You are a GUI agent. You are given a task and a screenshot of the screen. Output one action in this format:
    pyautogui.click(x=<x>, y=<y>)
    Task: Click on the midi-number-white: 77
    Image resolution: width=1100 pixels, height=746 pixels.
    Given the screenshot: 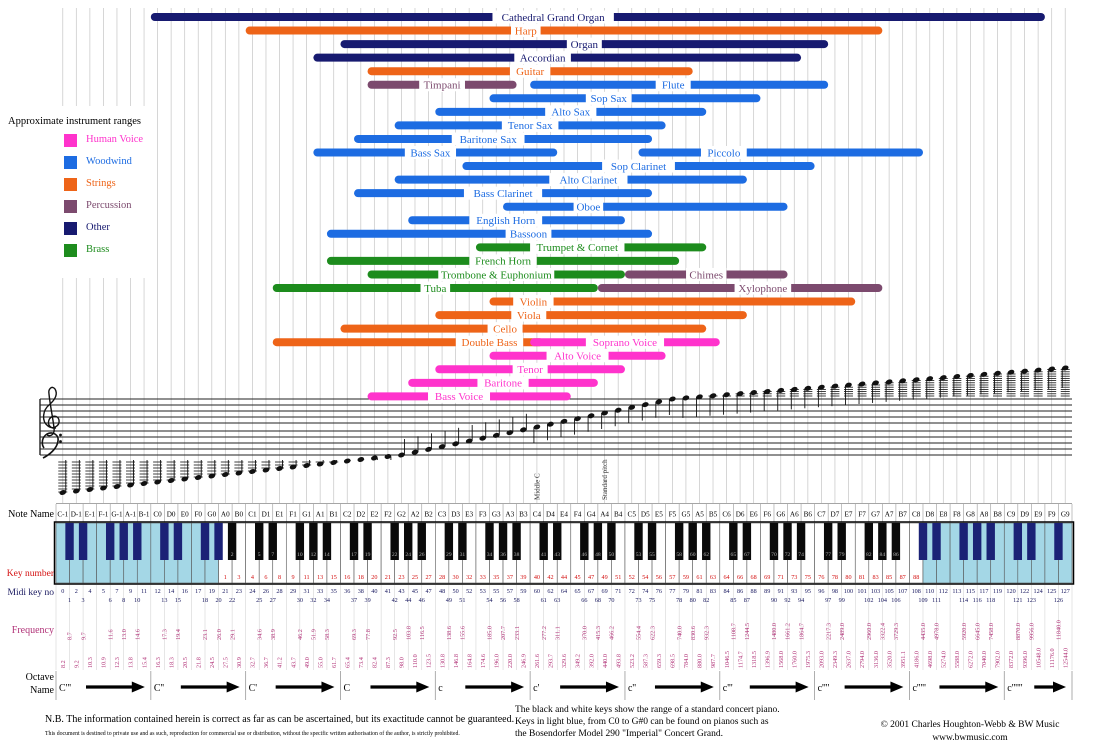 What is the action you would take?
    pyautogui.click(x=672, y=591)
    